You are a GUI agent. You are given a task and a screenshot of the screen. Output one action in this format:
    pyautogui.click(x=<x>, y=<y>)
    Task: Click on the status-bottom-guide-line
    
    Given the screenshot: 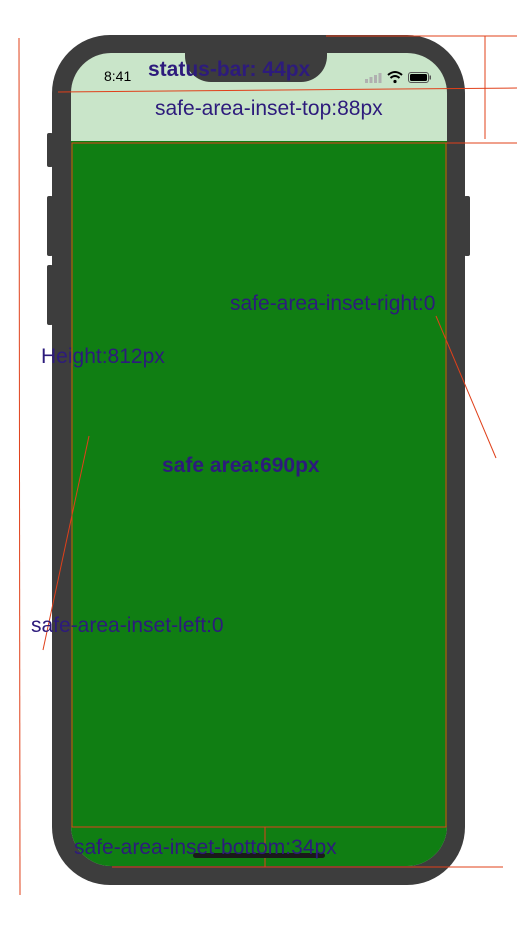 What is the action you would take?
    pyautogui.click(x=287, y=90)
    